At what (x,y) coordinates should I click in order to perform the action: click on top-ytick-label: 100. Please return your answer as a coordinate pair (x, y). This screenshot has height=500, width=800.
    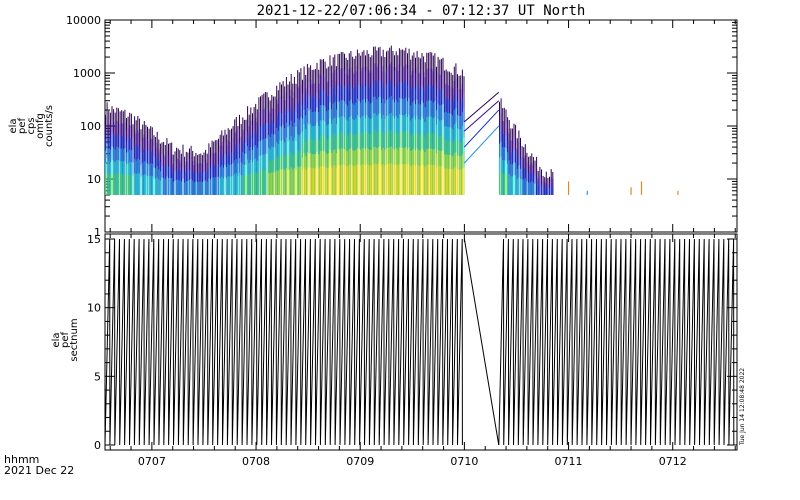
    Looking at the image, I should click on (90, 126).